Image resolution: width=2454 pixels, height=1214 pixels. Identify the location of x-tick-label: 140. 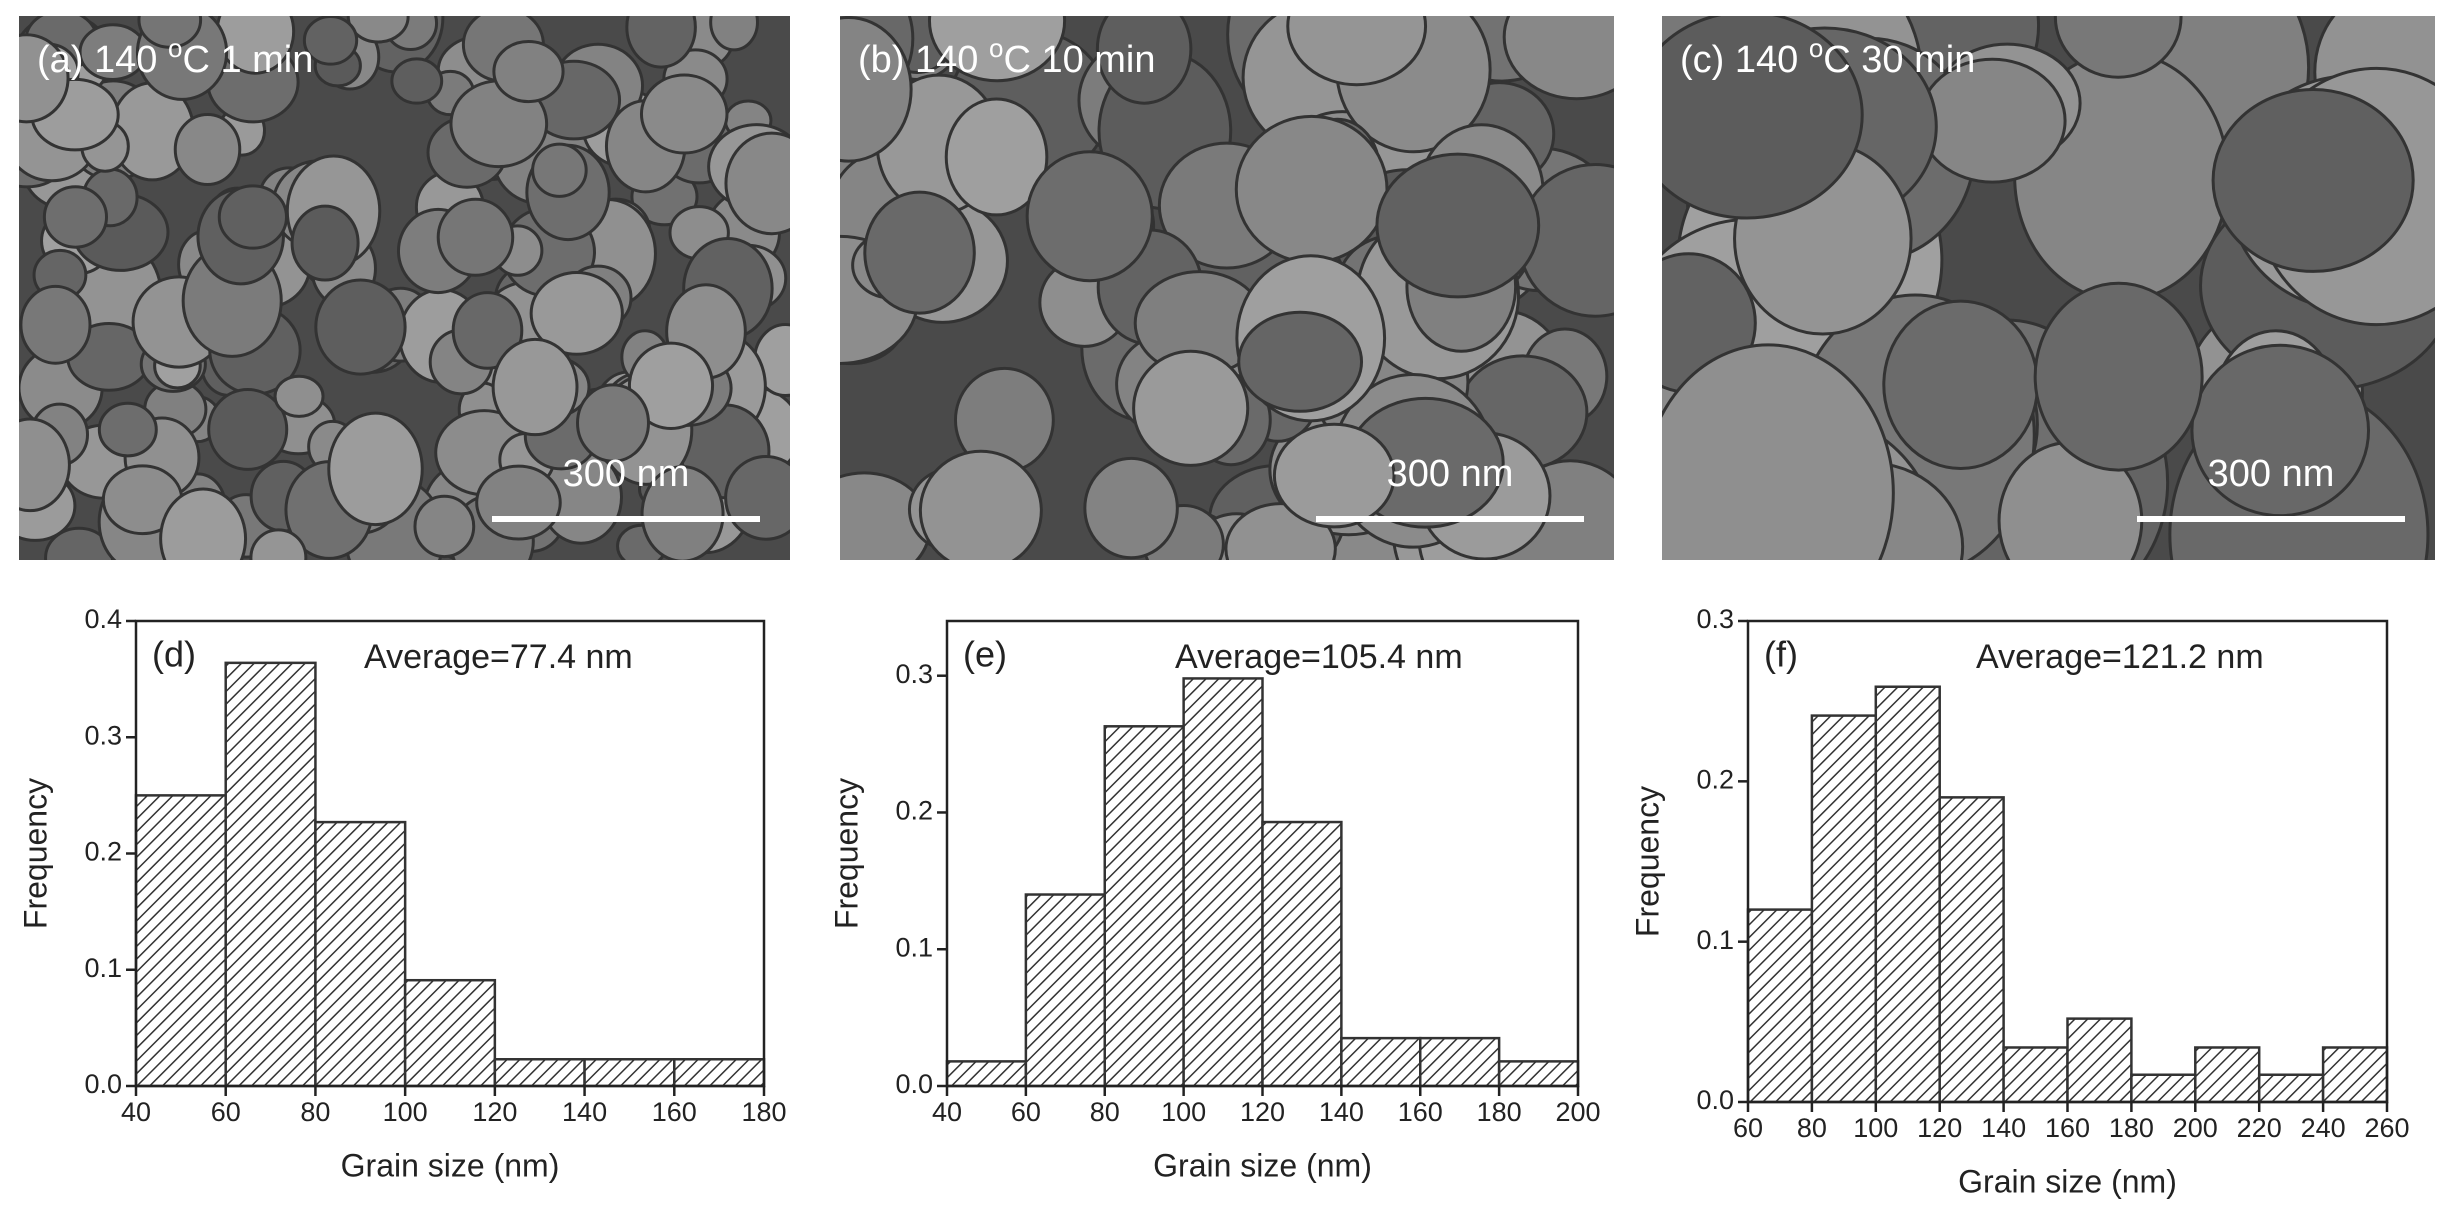
(1341, 1112).